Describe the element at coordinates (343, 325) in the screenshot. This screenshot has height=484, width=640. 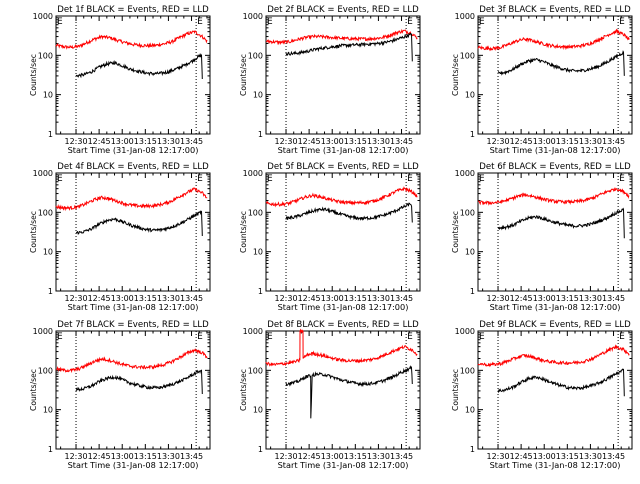
I see `panel-title: Det 8f BLACK = Events, RED = LLD` at that location.